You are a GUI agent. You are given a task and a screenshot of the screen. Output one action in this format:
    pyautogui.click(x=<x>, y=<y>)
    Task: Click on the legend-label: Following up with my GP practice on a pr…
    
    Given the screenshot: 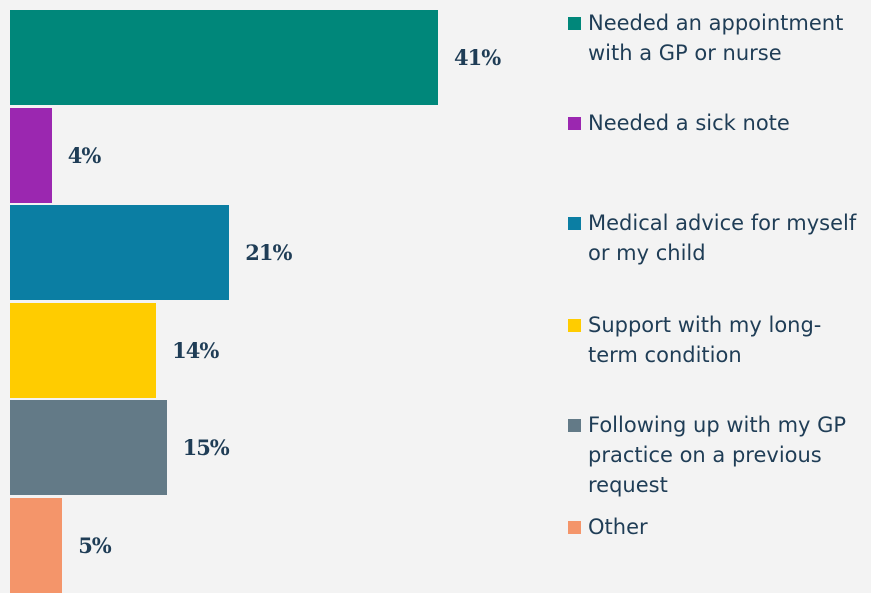 What is the action you would take?
    pyautogui.click(x=717, y=455)
    